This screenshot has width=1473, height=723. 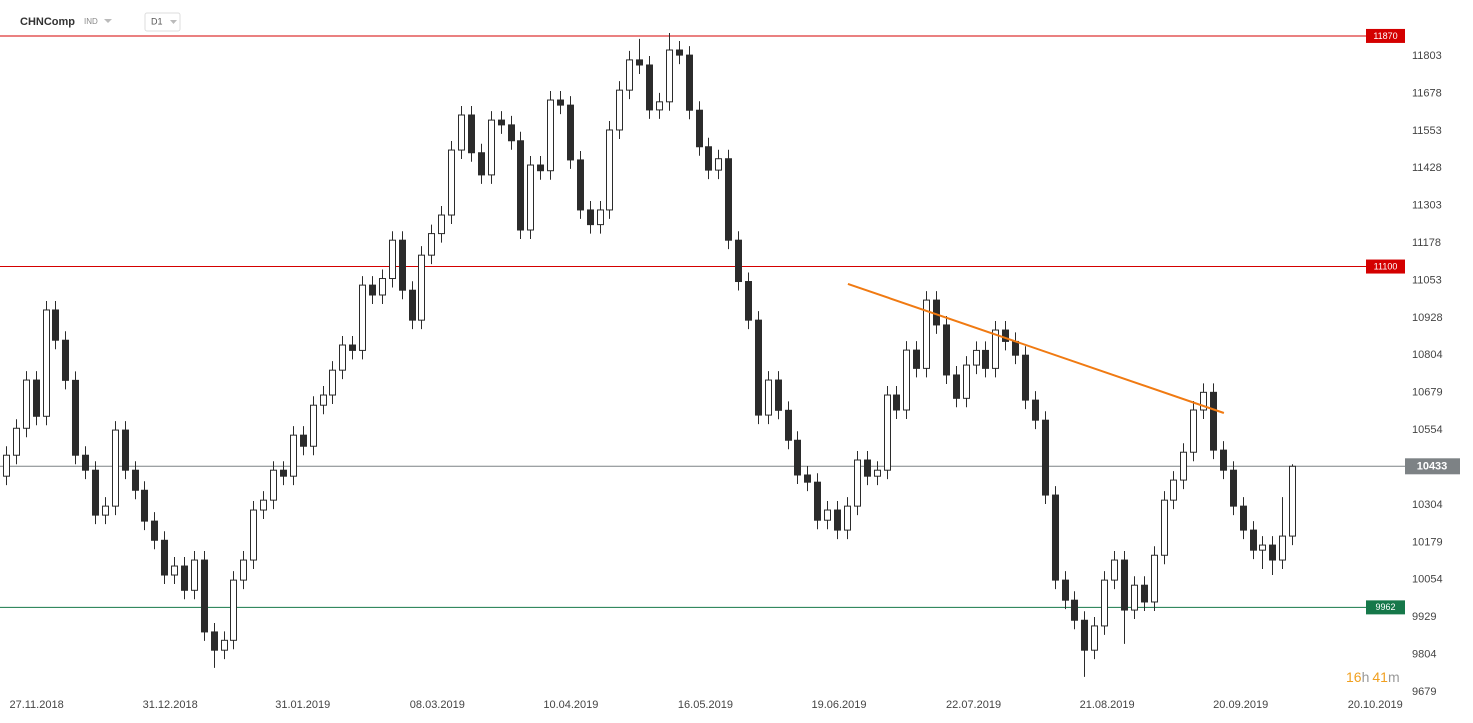 I want to click on x-tick-label: 31.01.2019, so click(x=302, y=705).